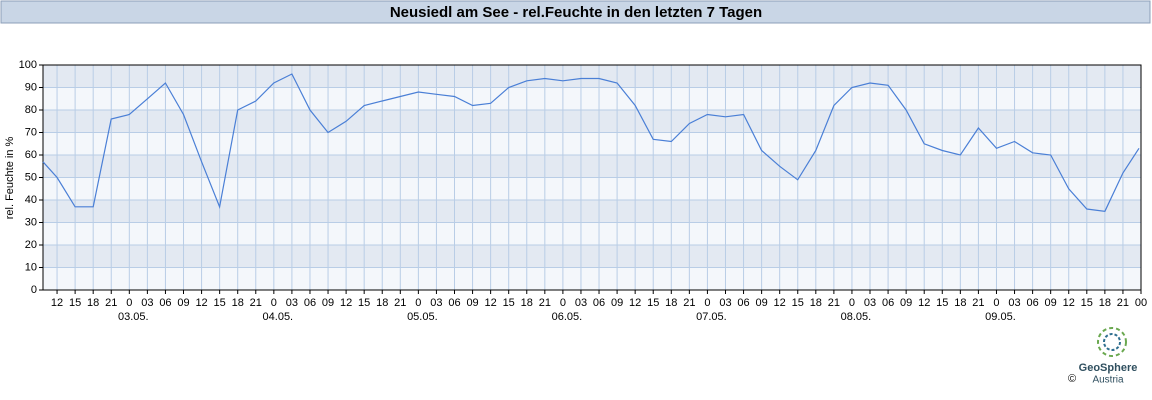 The image size is (1152, 400). I want to click on day-label: 07.05., so click(711, 317).